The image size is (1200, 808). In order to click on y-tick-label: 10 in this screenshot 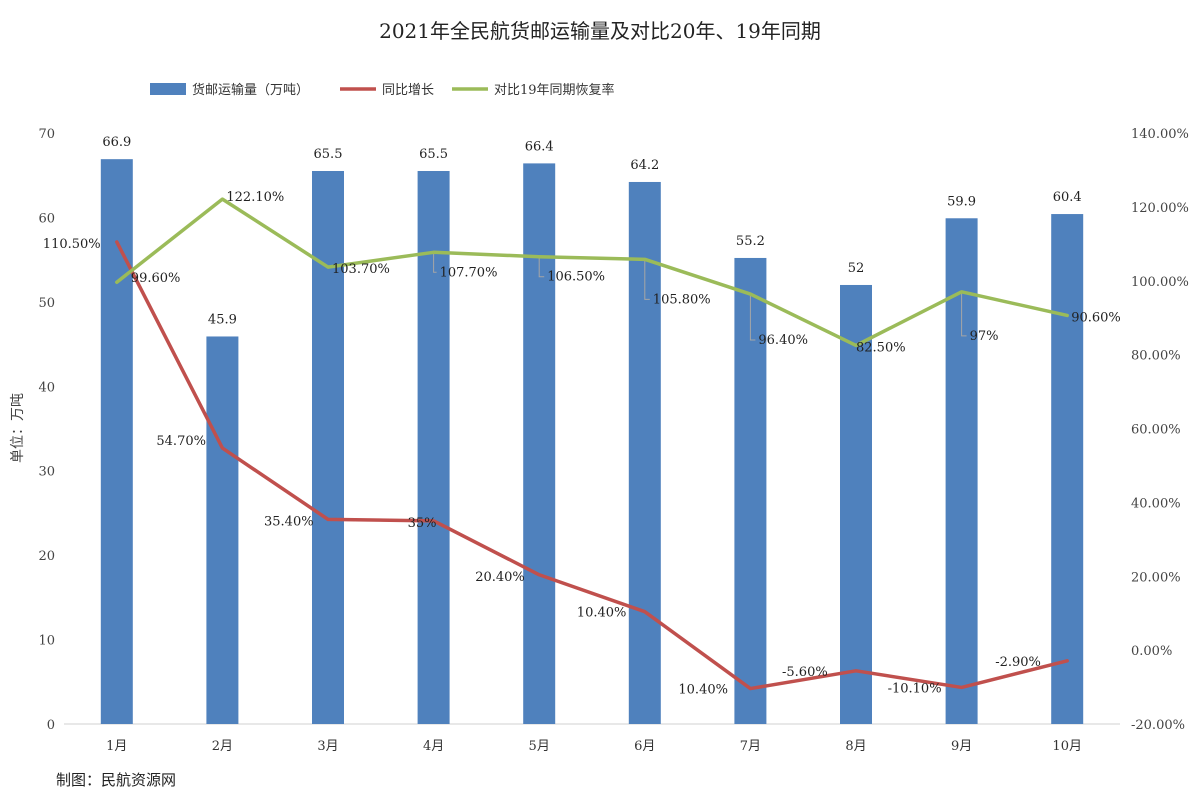, I will do `click(46, 641)`.